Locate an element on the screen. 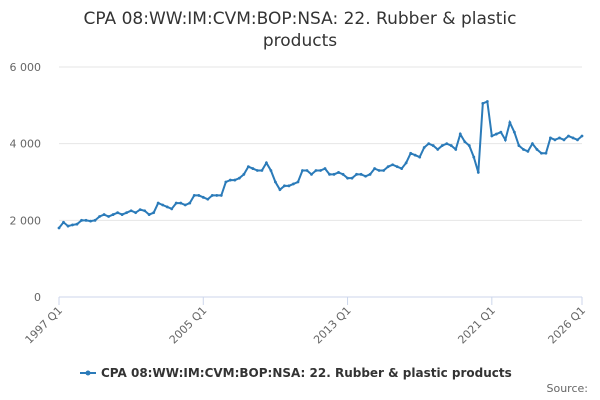 Image resolution: width=600 pixels, height=400 pixels. source: Source: is located at coordinates (568, 388).